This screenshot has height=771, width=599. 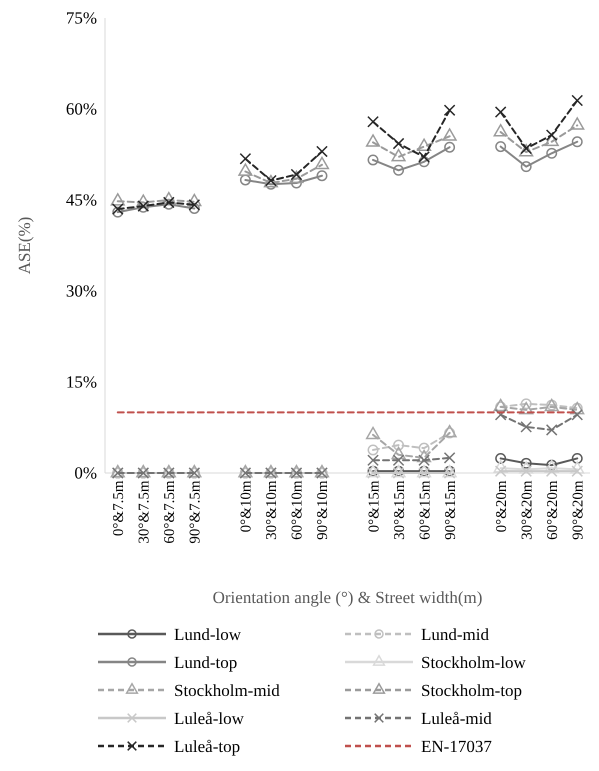 What do you see at coordinates (227, 690) in the screenshot?
I see `legend-label: Stockholm-mid` at bounding box center [227, 690].